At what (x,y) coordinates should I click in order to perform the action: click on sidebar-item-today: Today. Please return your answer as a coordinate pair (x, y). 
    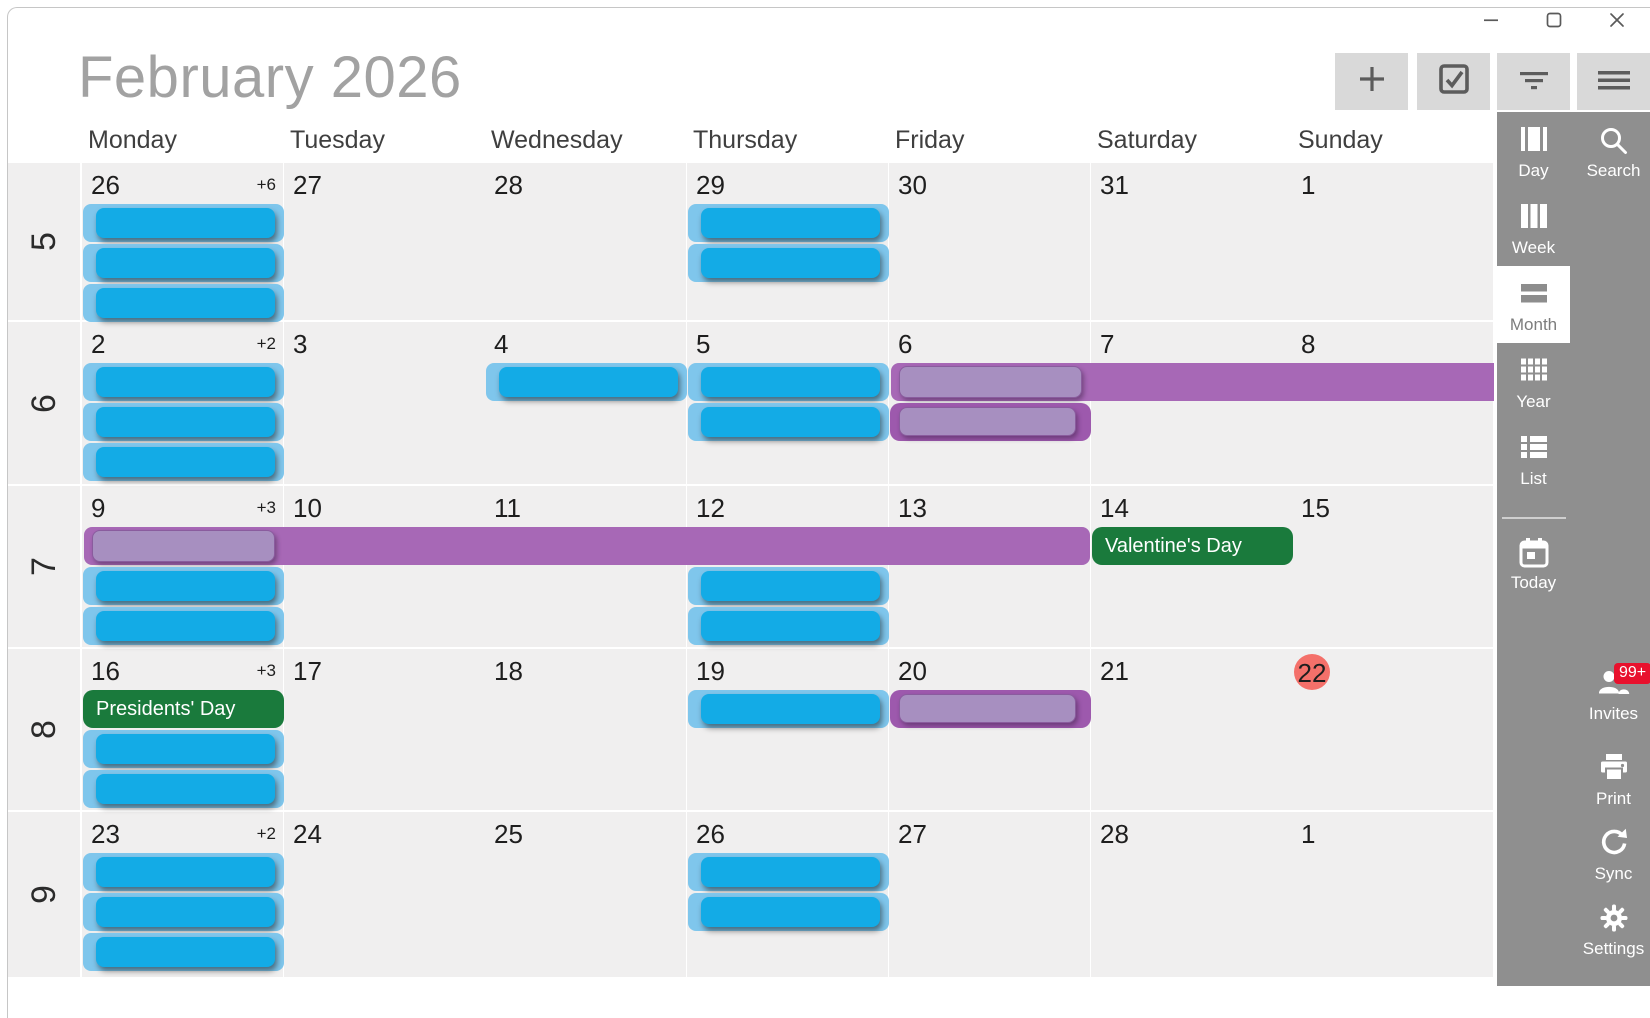
    Looking at the image, I should click on (1533, 564).